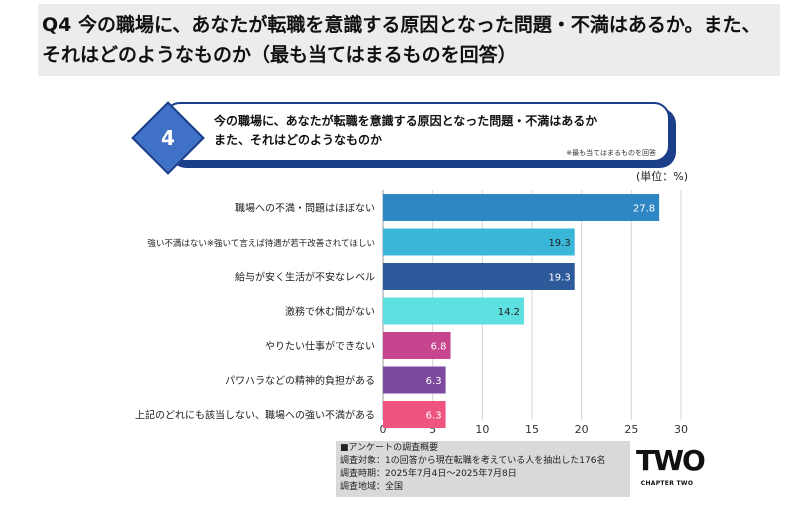 Image resolution: width=798 pixels, height=509 pixels. What do you see at coordinates (417, 132) in the screenshot?
I see `question-box` at bounding box center [417, 132].